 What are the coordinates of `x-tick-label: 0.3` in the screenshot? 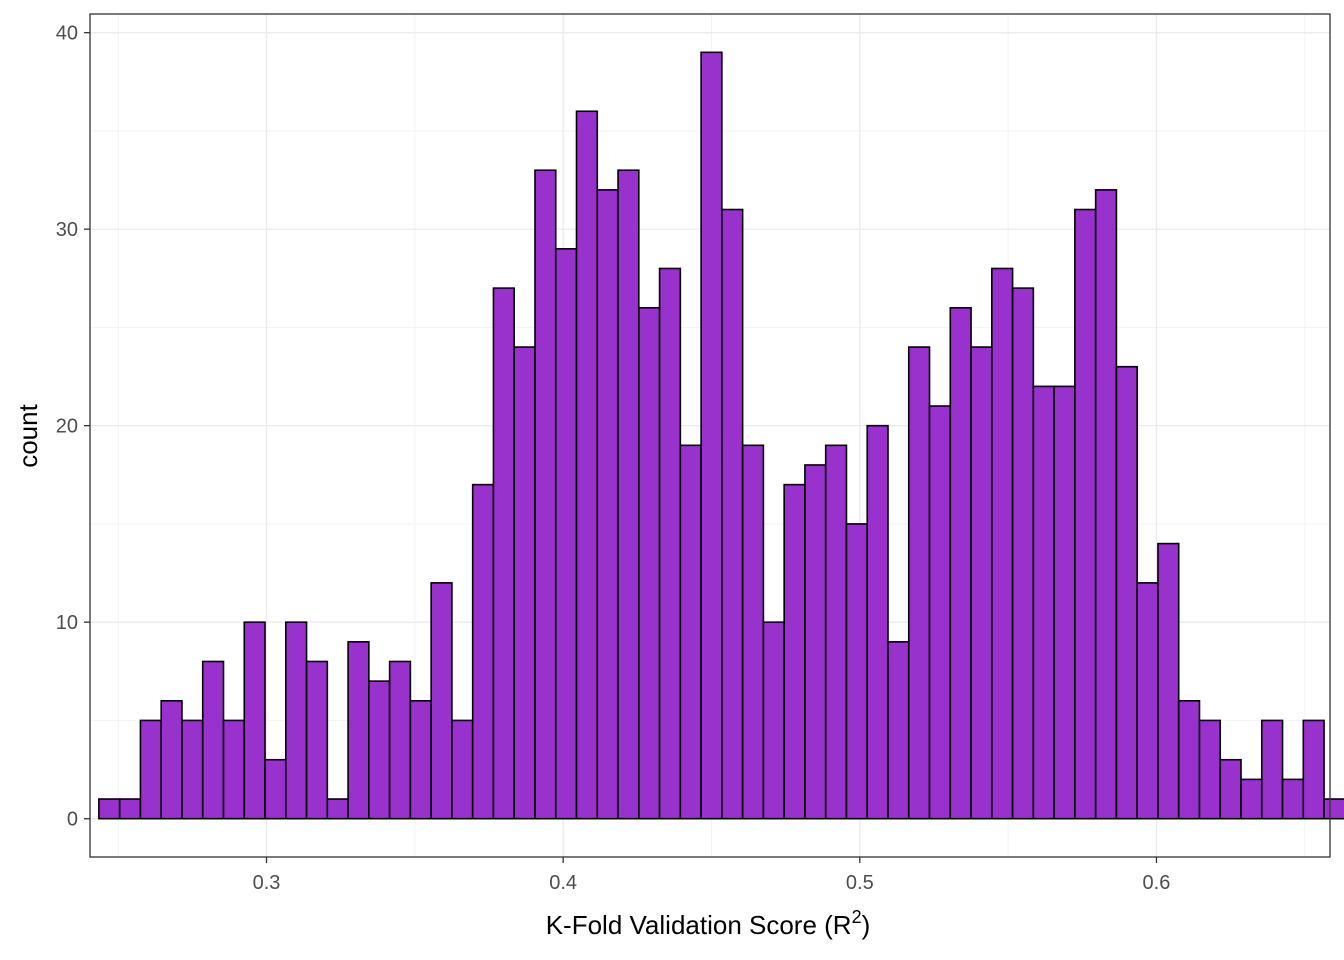 It's located at (267, 883).